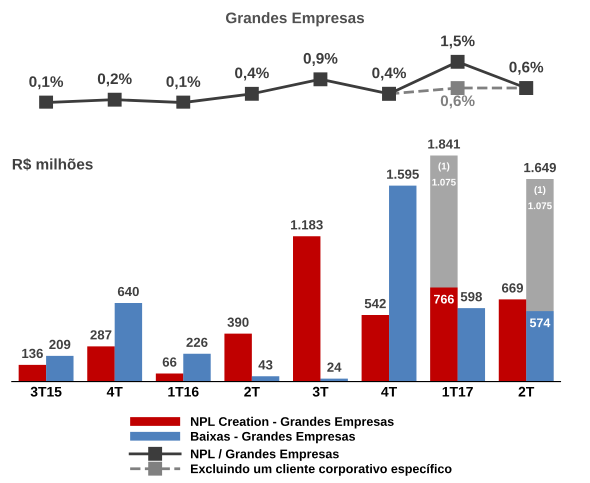 Image resolution: width=590 pixels, height=483 pixels. I want to click on data-label: 24, so click(334, 367).